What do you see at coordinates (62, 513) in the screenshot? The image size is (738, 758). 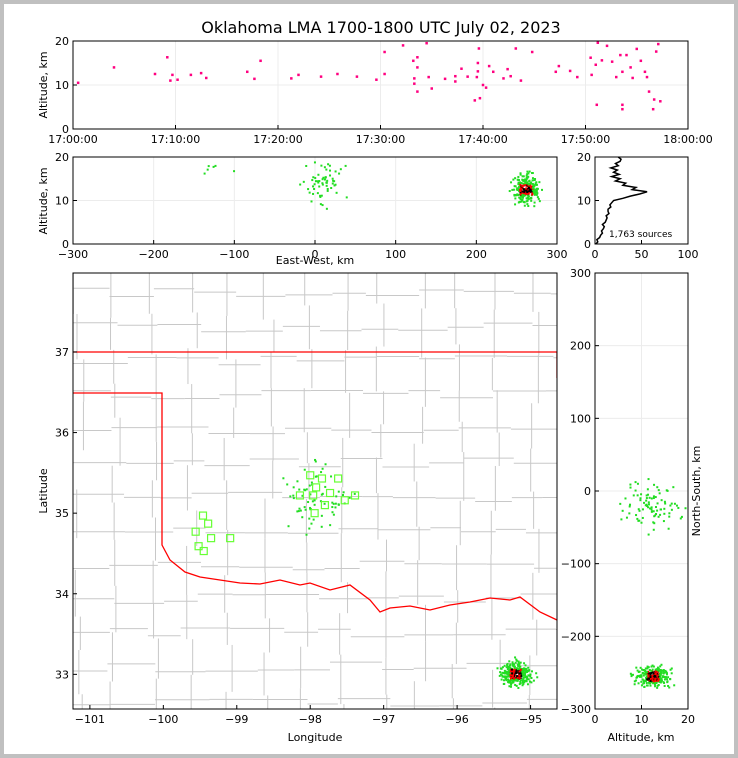 I see `y-tick-label: 35` at bounding box center [62, 513].